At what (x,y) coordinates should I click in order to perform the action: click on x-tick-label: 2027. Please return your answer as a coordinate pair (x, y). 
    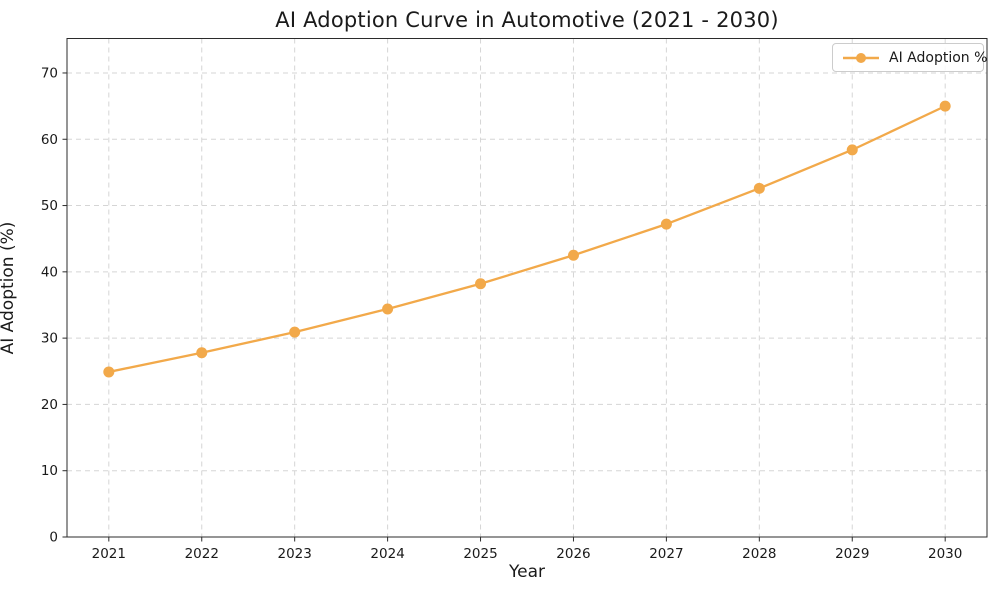
    Looking at the image, I should click on (666, 554).